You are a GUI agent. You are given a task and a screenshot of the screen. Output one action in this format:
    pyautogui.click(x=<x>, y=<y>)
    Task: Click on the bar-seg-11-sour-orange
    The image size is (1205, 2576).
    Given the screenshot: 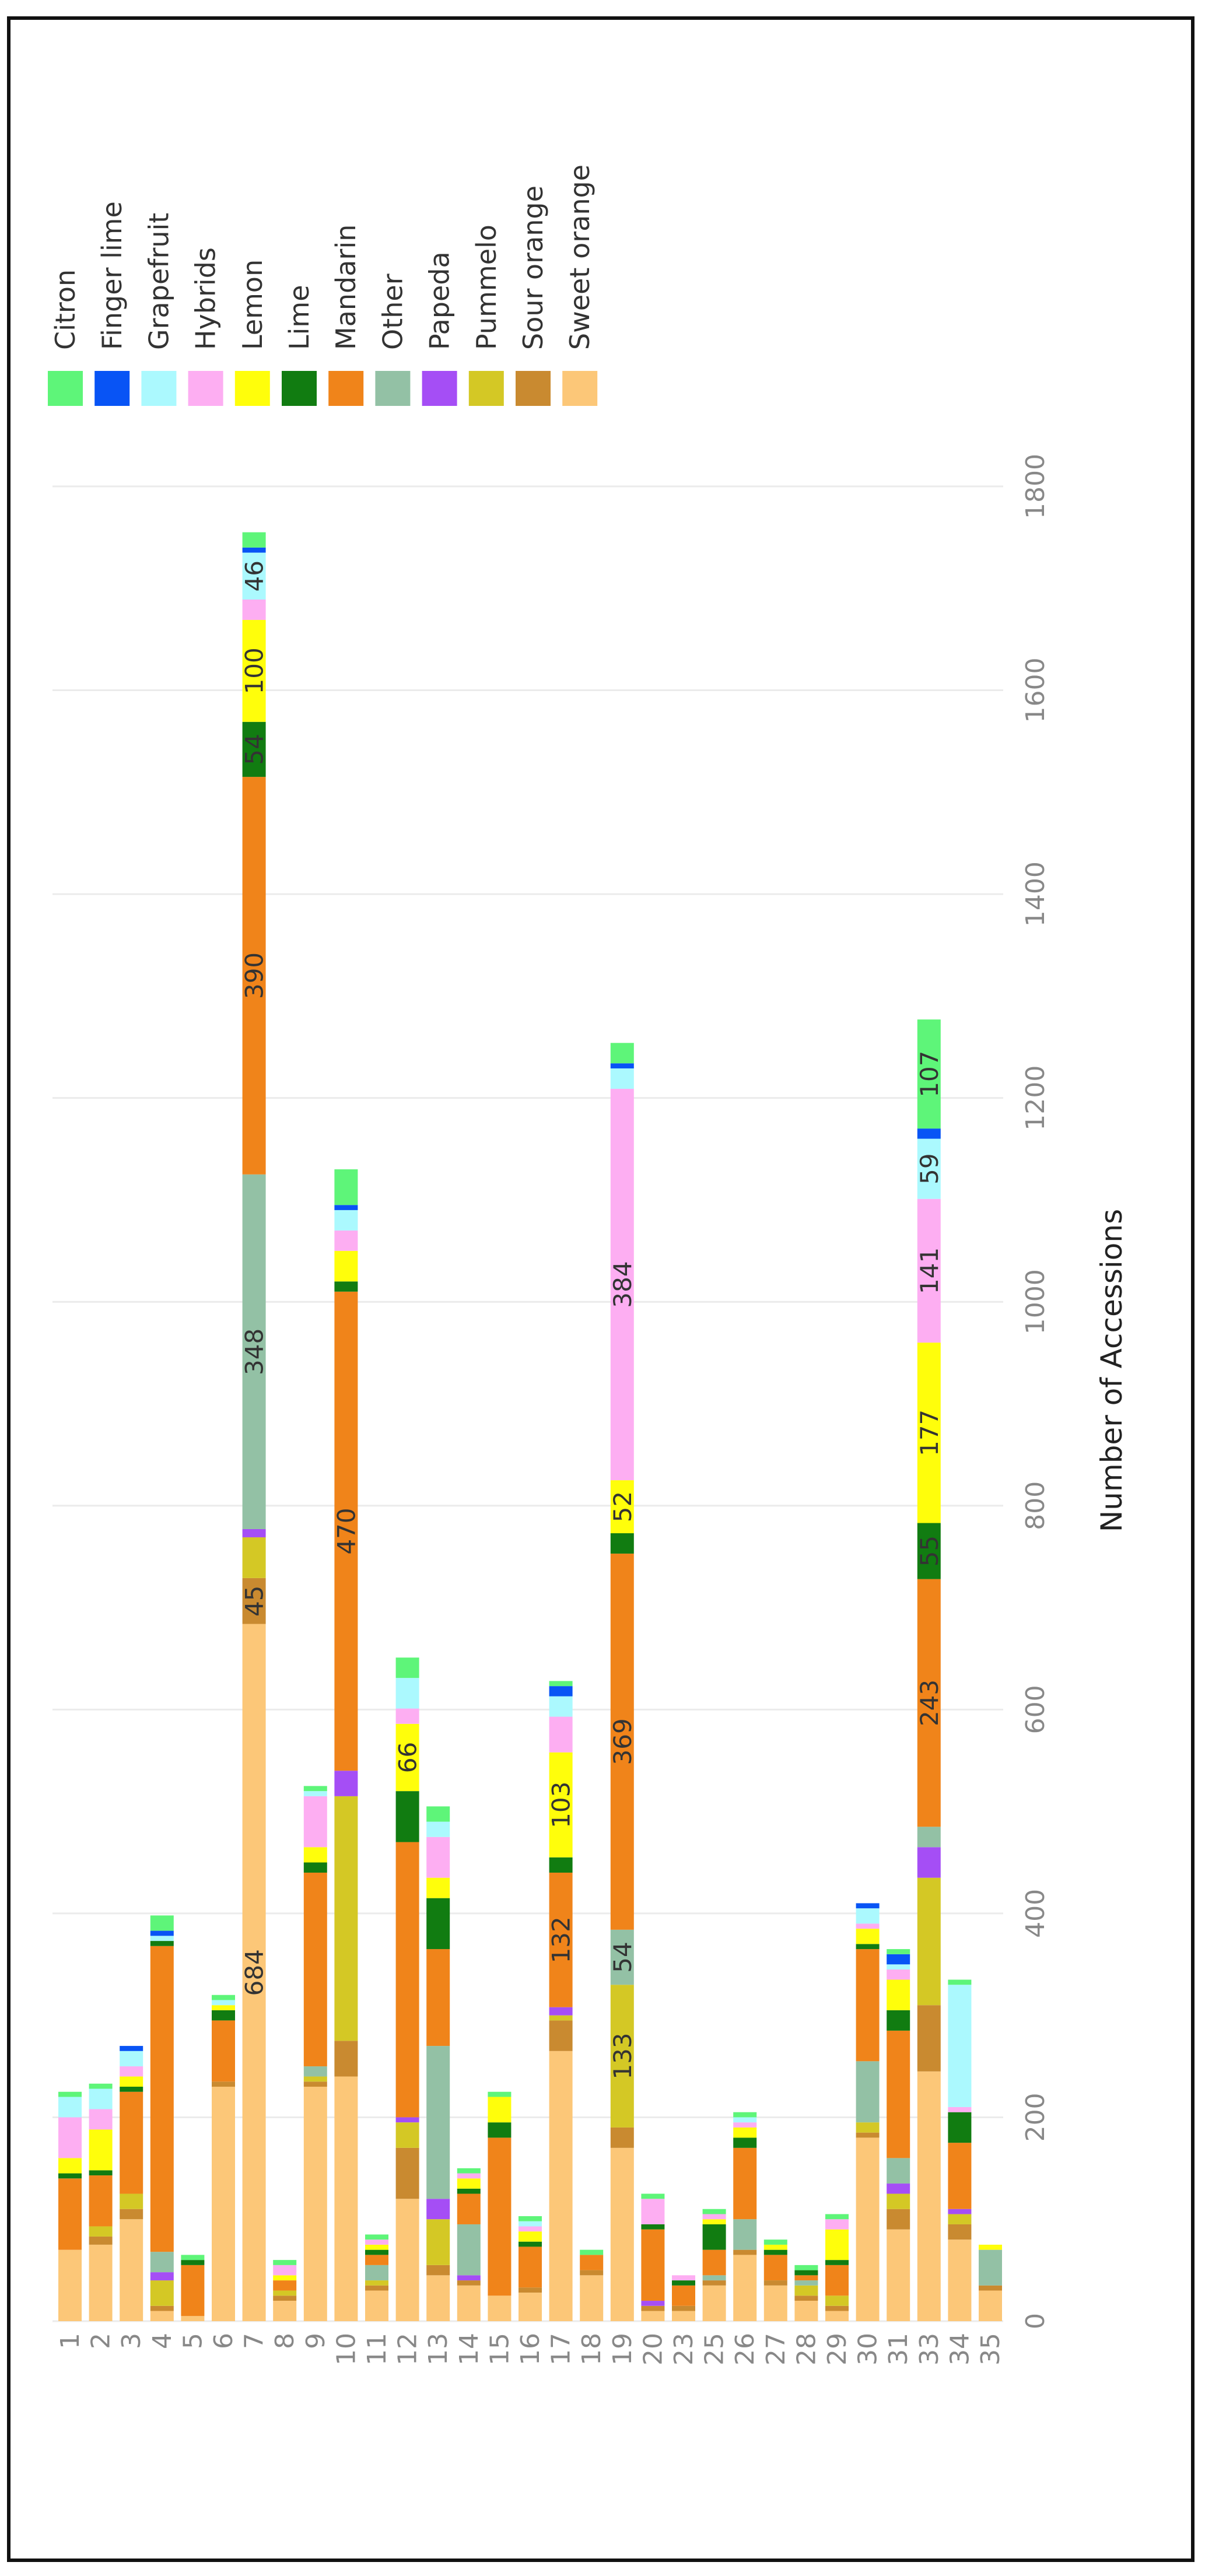 What is the action you would take?
    pyautogui.click(x=376, y=2288)
    